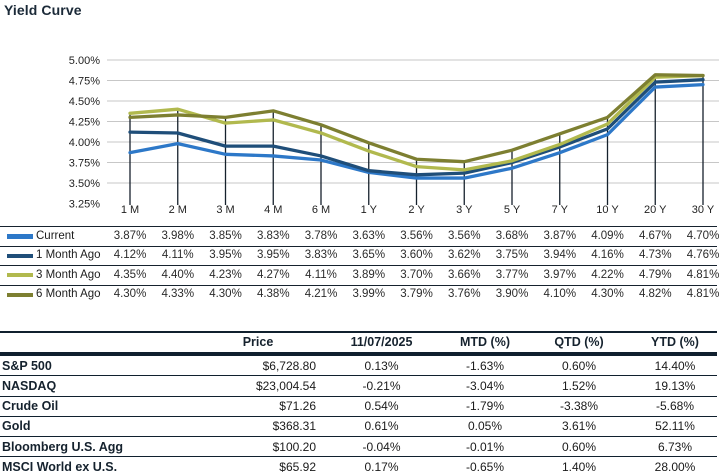 The height and width of the screenshot is (473, 722). Describe the element at coordinates (369, 235) in the screenshot. I see `yield-value-cell: 3.63%` at that location.